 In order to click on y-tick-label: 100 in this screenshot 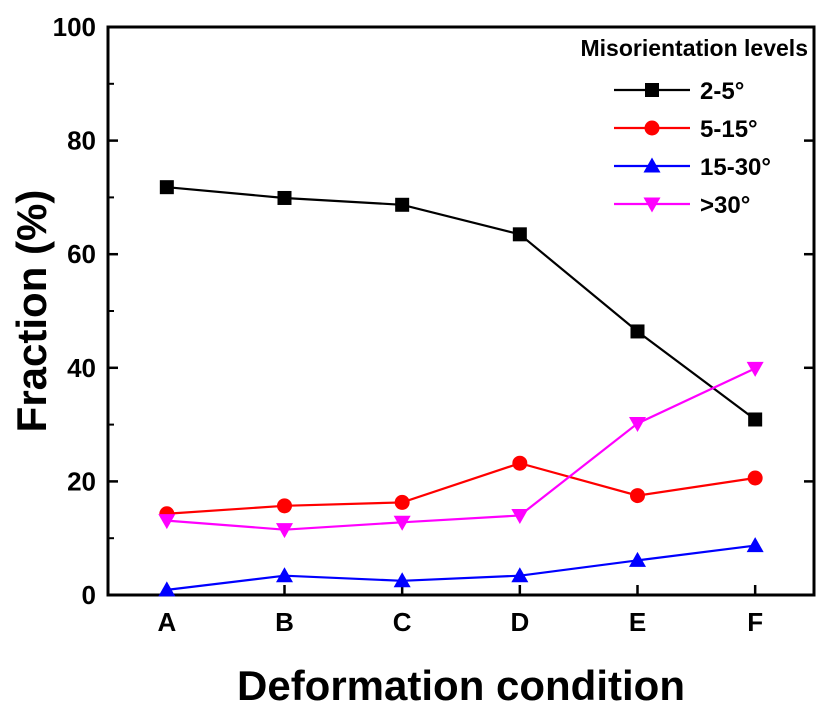, I will do `click(74, 27)`.